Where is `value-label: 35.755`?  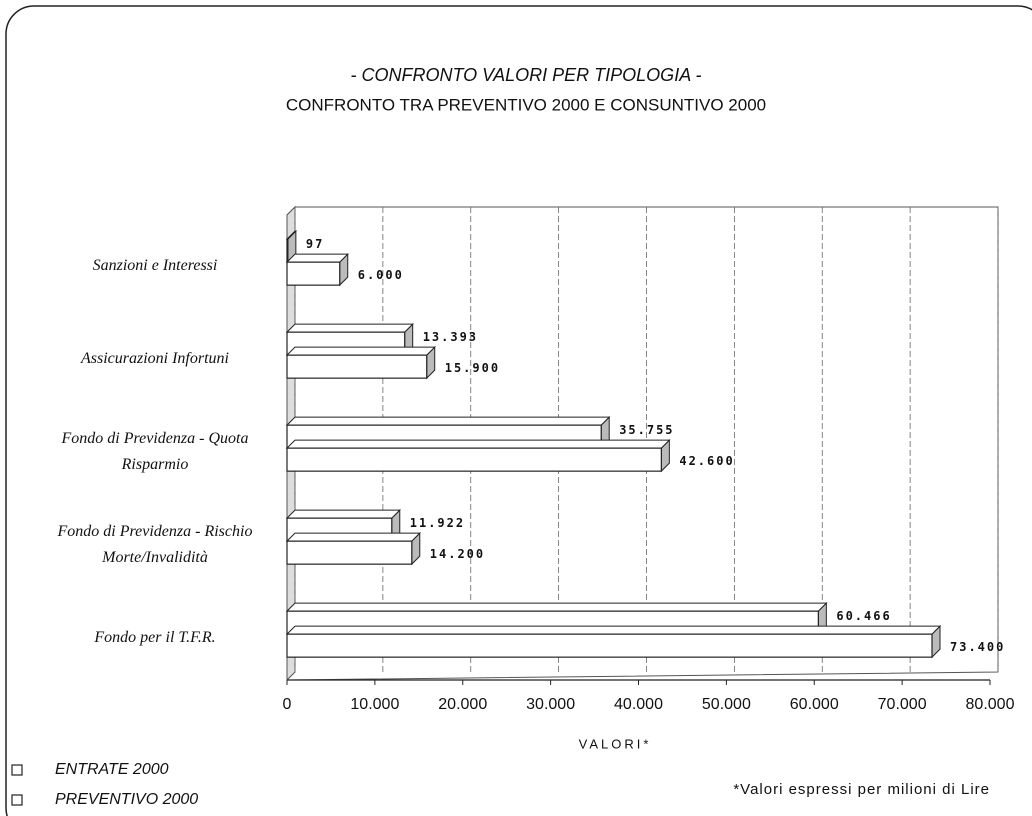
value-label: 35.755 is located at coordinates (646, 430).